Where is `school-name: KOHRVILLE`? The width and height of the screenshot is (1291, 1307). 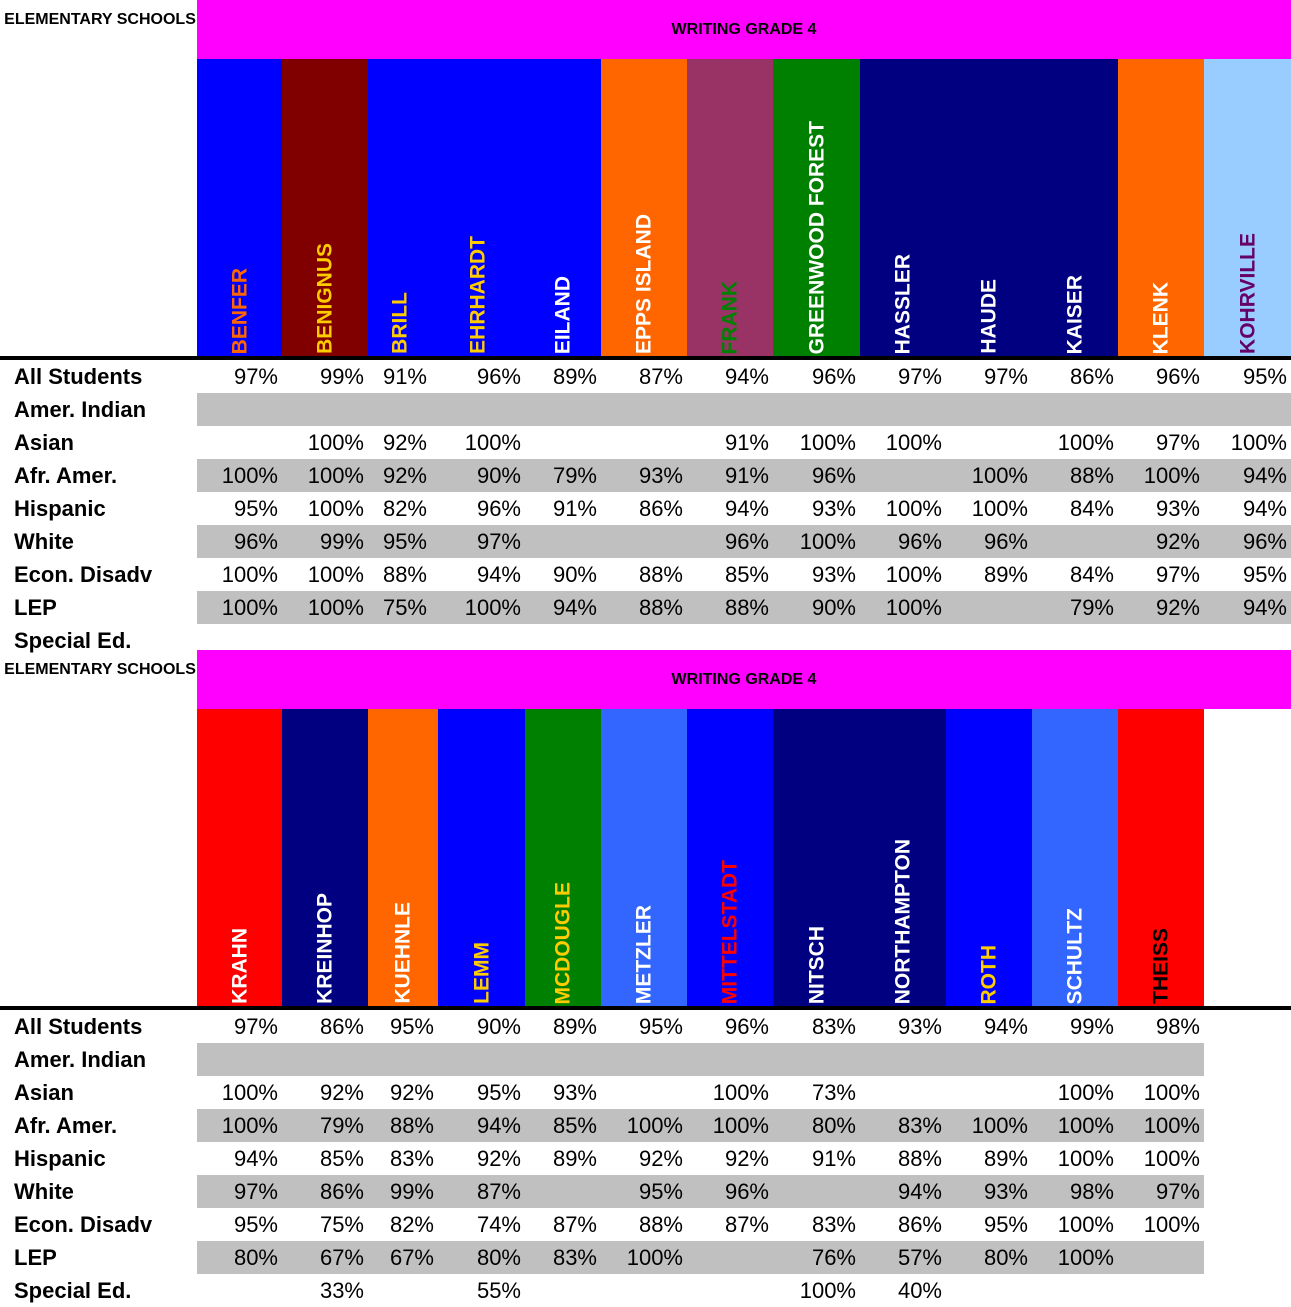
school-name: KOHRVILLE is located at coordinates (1247, 293).